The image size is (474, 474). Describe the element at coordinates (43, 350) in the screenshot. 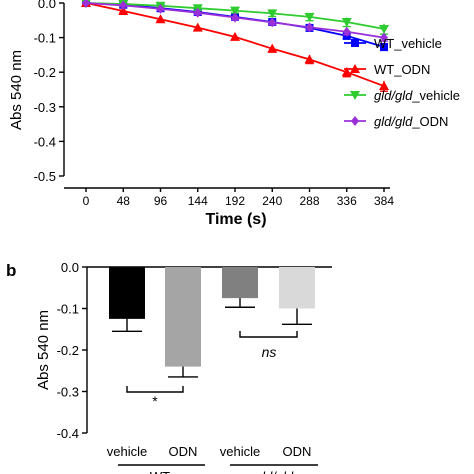

I see `bar-chart-y-axis-label: Abs 540 nm` at that location.